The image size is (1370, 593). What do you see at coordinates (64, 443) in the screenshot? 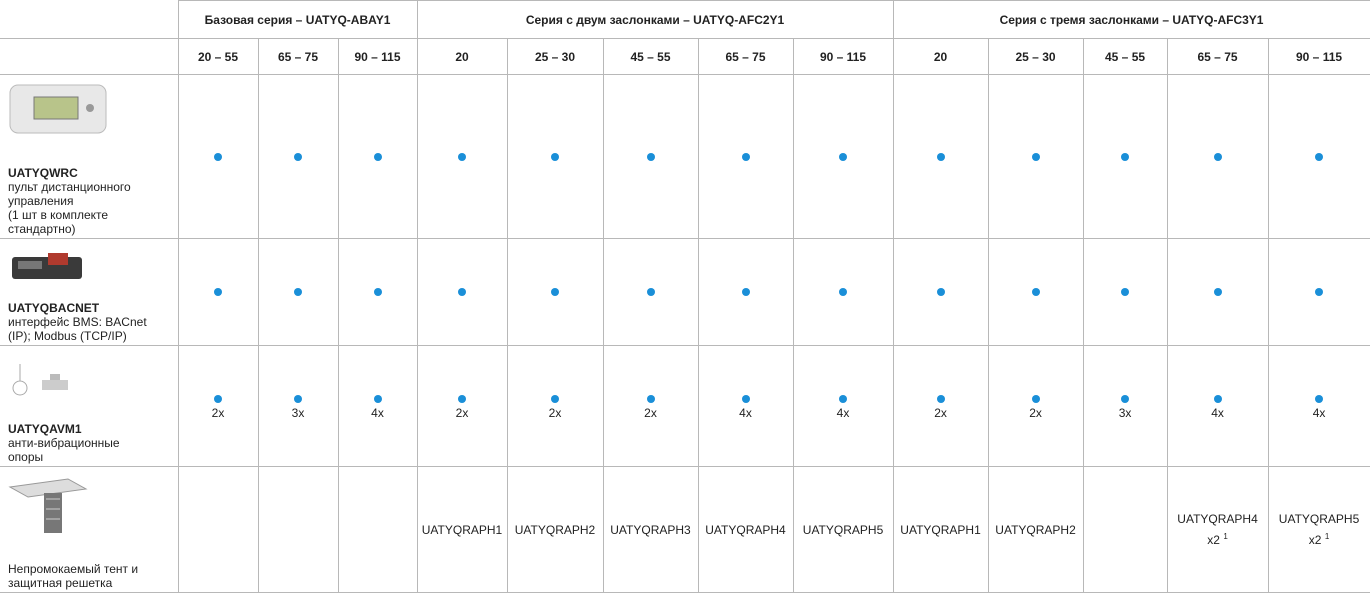
I see `product-description: анти-вибрационные` at bounding box center [64, 443].